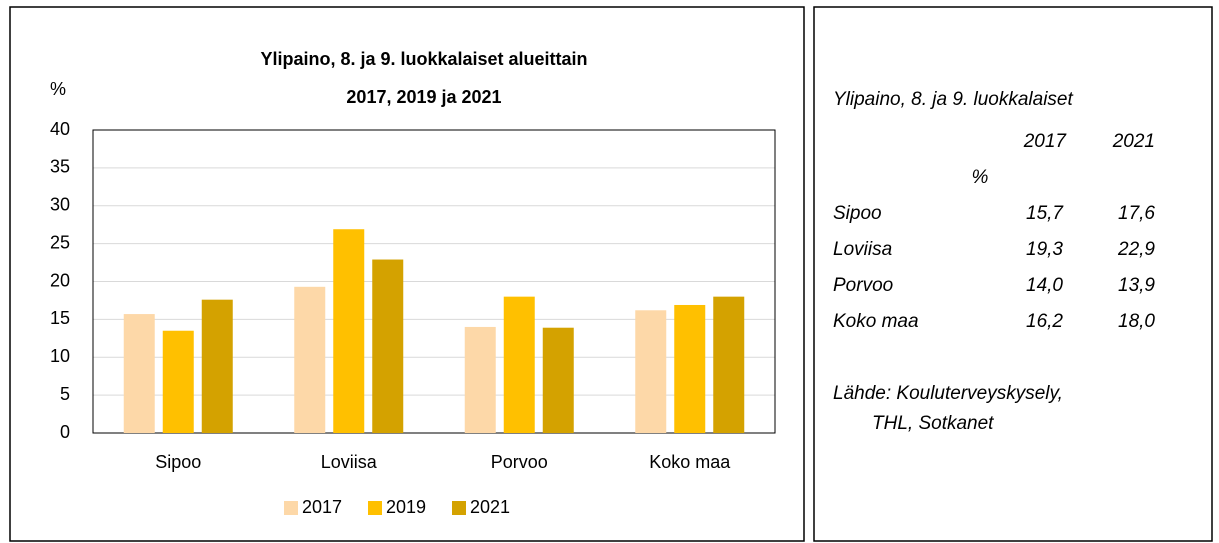 Image resolution: width=1219 pixels, height=543 pixels. I want to click on y-tick-label: 20, so click(60, 280).